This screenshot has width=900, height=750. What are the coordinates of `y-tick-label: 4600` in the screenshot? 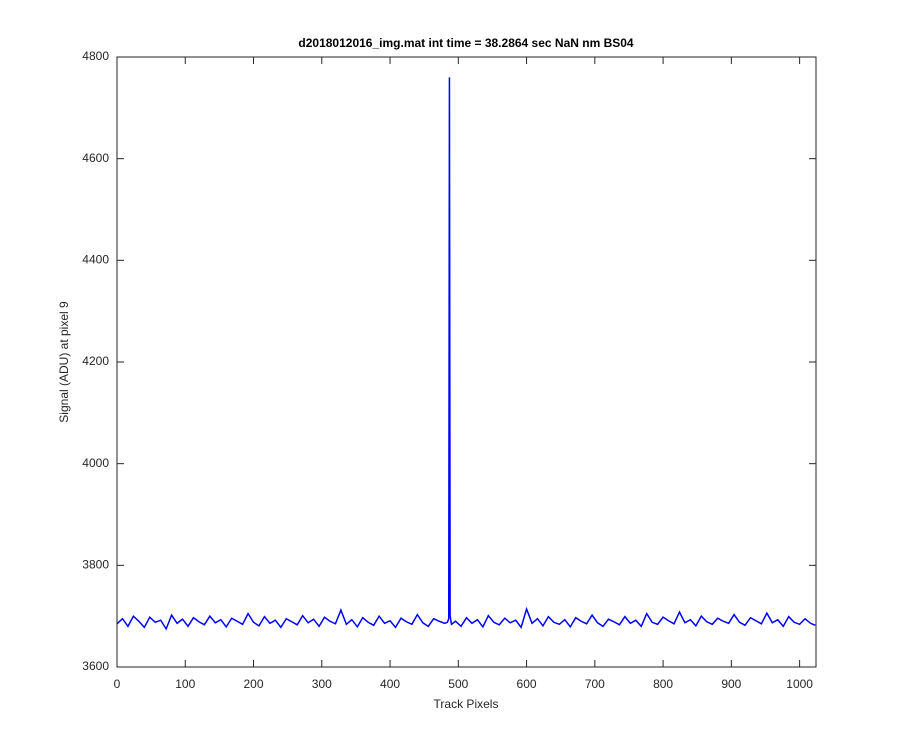 It's located at (95, 158).